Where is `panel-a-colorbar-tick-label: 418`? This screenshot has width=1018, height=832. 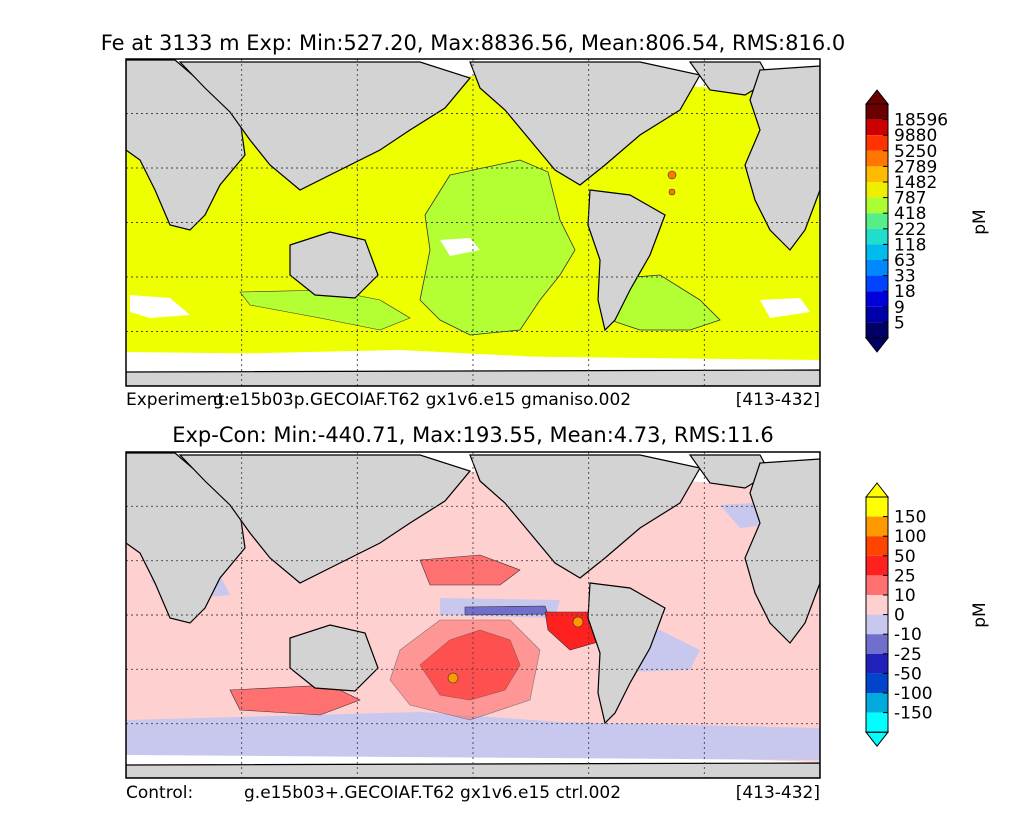 panel-a-colorbar-tick-label: 418 is located at coordinates (910, 214).